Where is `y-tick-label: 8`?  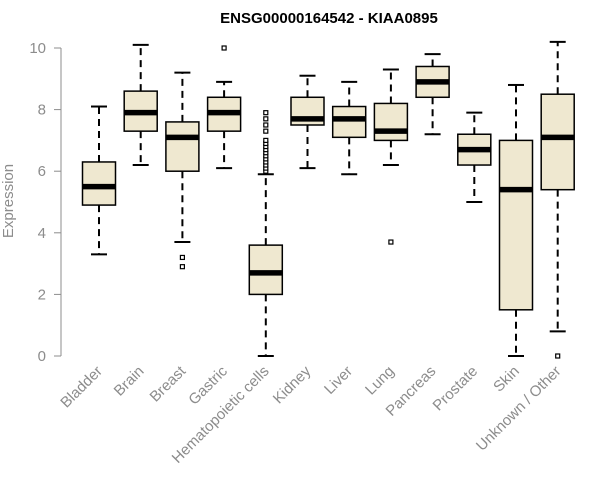
y-tick-label: 8 is located at coordinates (42, 110).